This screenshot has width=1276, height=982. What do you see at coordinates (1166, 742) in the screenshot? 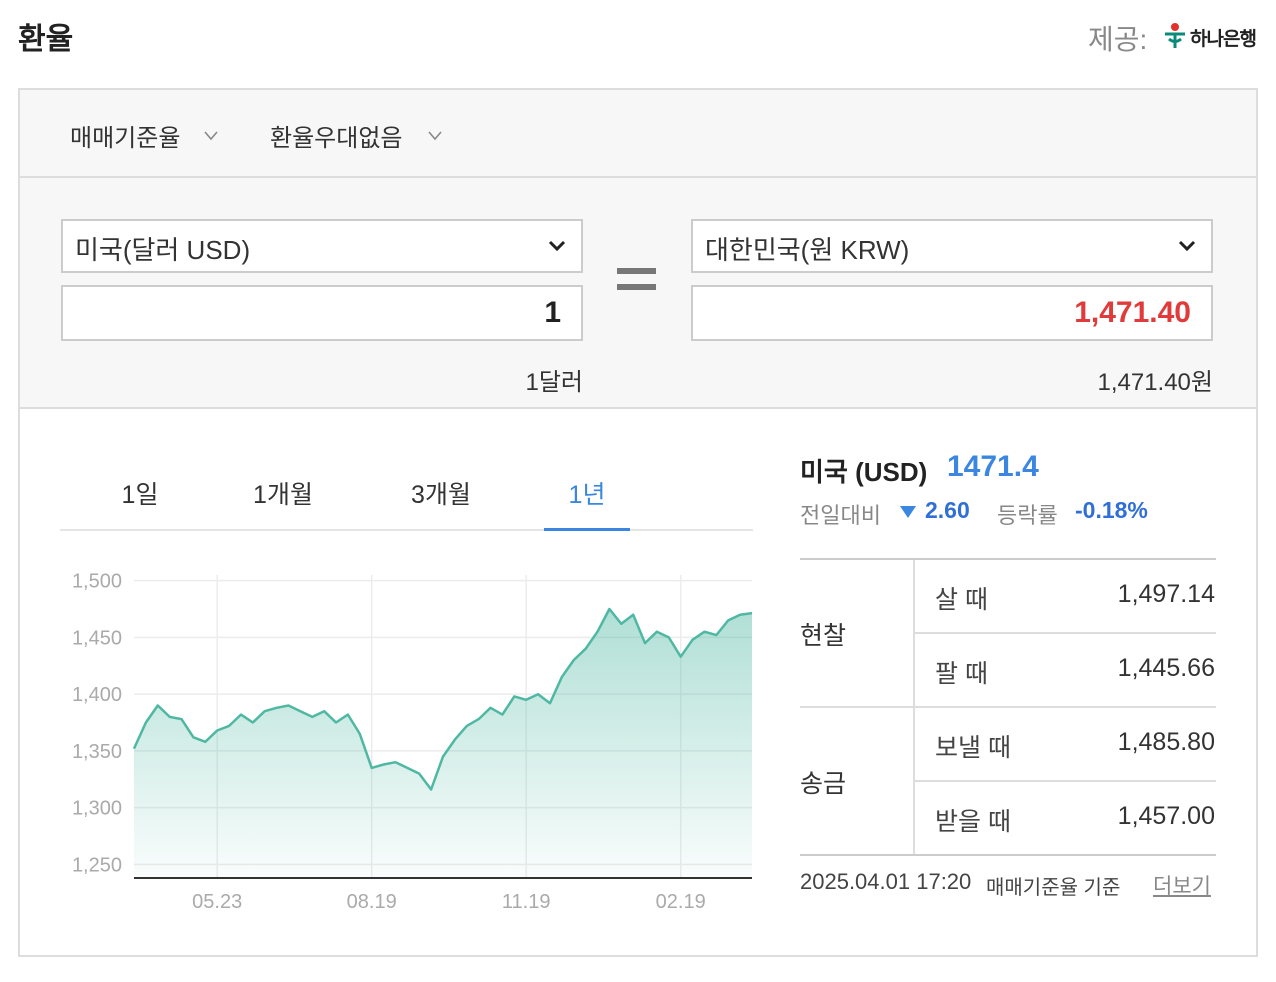
I see `row-value: 1,485.80` at bounding box center [1166, 742].